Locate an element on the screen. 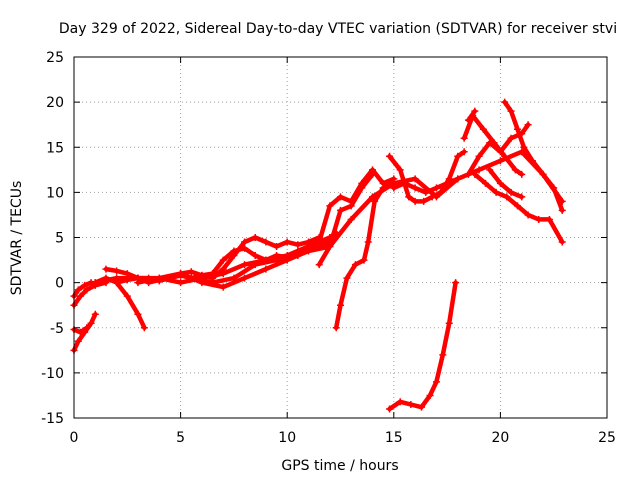 The width and height of the screenshot is (640, 480). y-tick-label: 20 is located at coordinates (55, 103).